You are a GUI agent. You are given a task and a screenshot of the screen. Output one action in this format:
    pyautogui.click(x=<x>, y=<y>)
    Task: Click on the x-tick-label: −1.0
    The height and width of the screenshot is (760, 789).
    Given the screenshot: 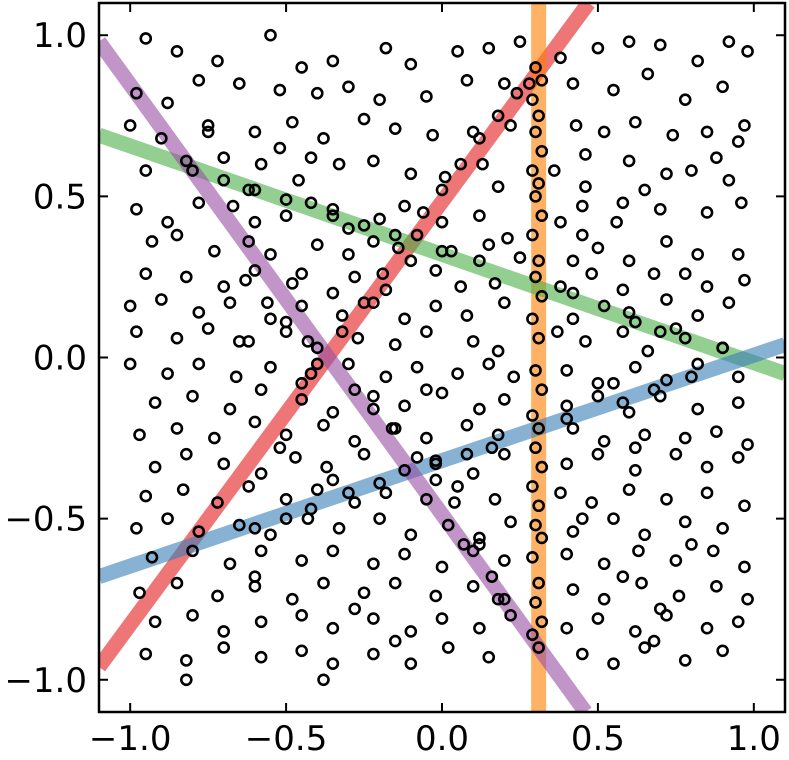 What is the action you would take?
    pyautogui.click(x=130, y=737)
    